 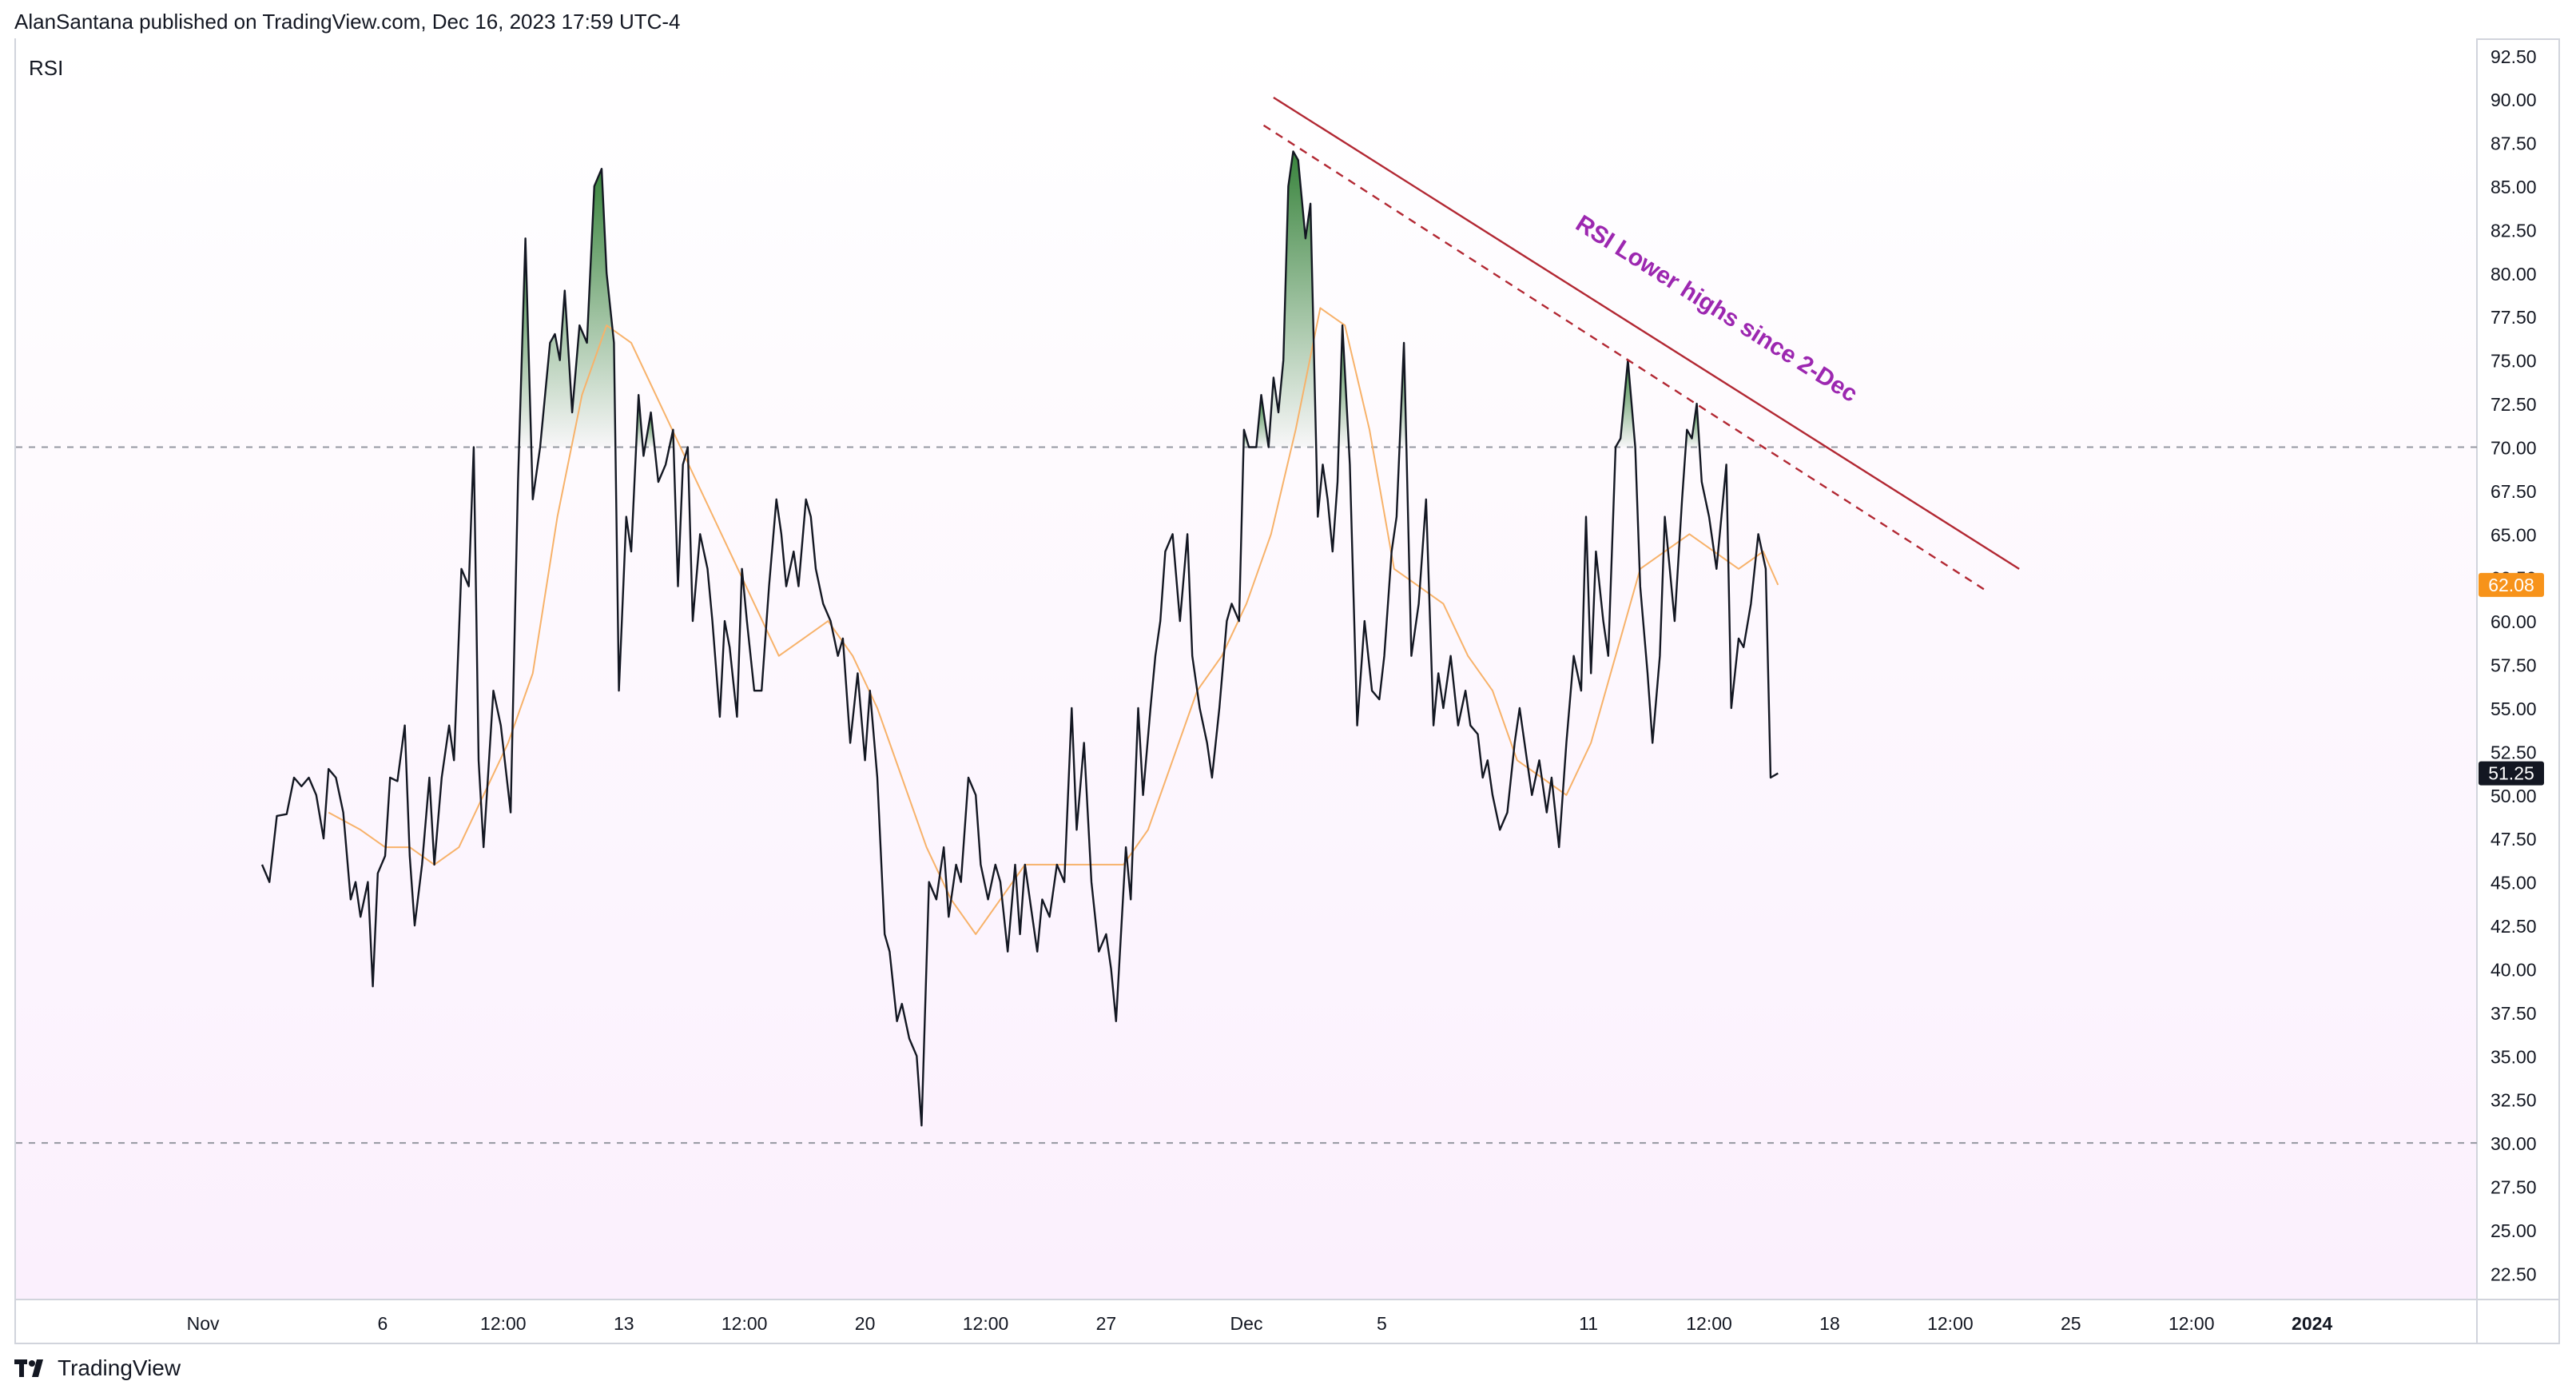 What do you see at coordinates (2514, 622) in the screenshot?
I see `y-tick-label-15: 60.00` at bounding box center [2514, 622].